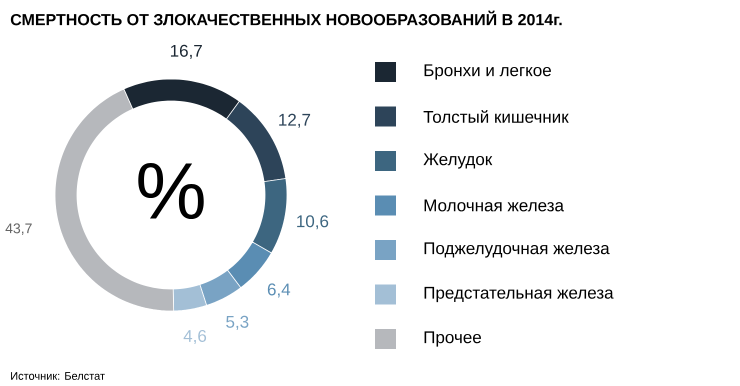 The image size is (740, 386). I want to click on data-label: 4,6, so click(195, 337).